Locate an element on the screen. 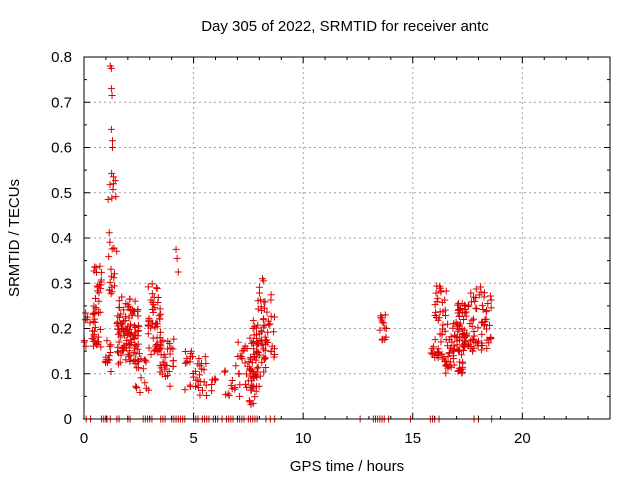 Image resolution: width=640 pixels, height=480 pixels. y-tick-label: 0.1 is located at coordinates (61, 374).